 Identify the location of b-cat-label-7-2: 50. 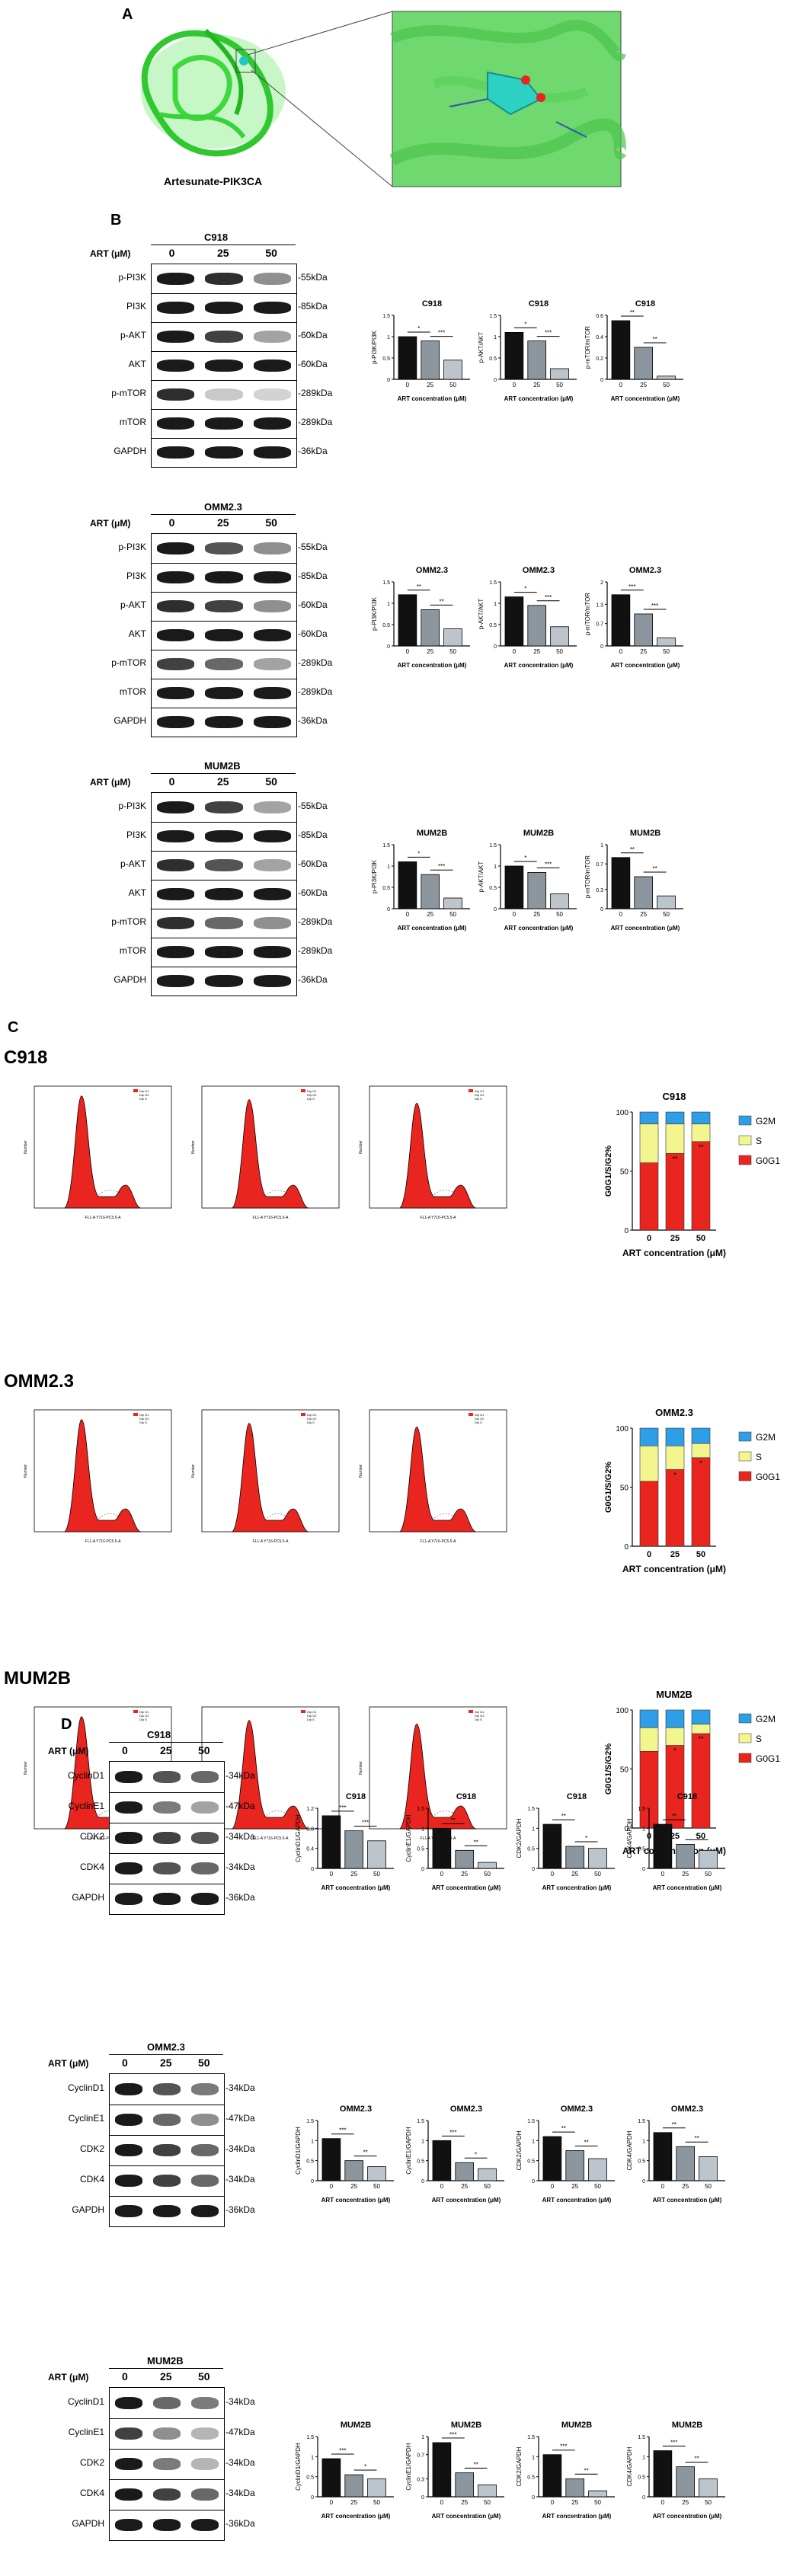
(559, 914).